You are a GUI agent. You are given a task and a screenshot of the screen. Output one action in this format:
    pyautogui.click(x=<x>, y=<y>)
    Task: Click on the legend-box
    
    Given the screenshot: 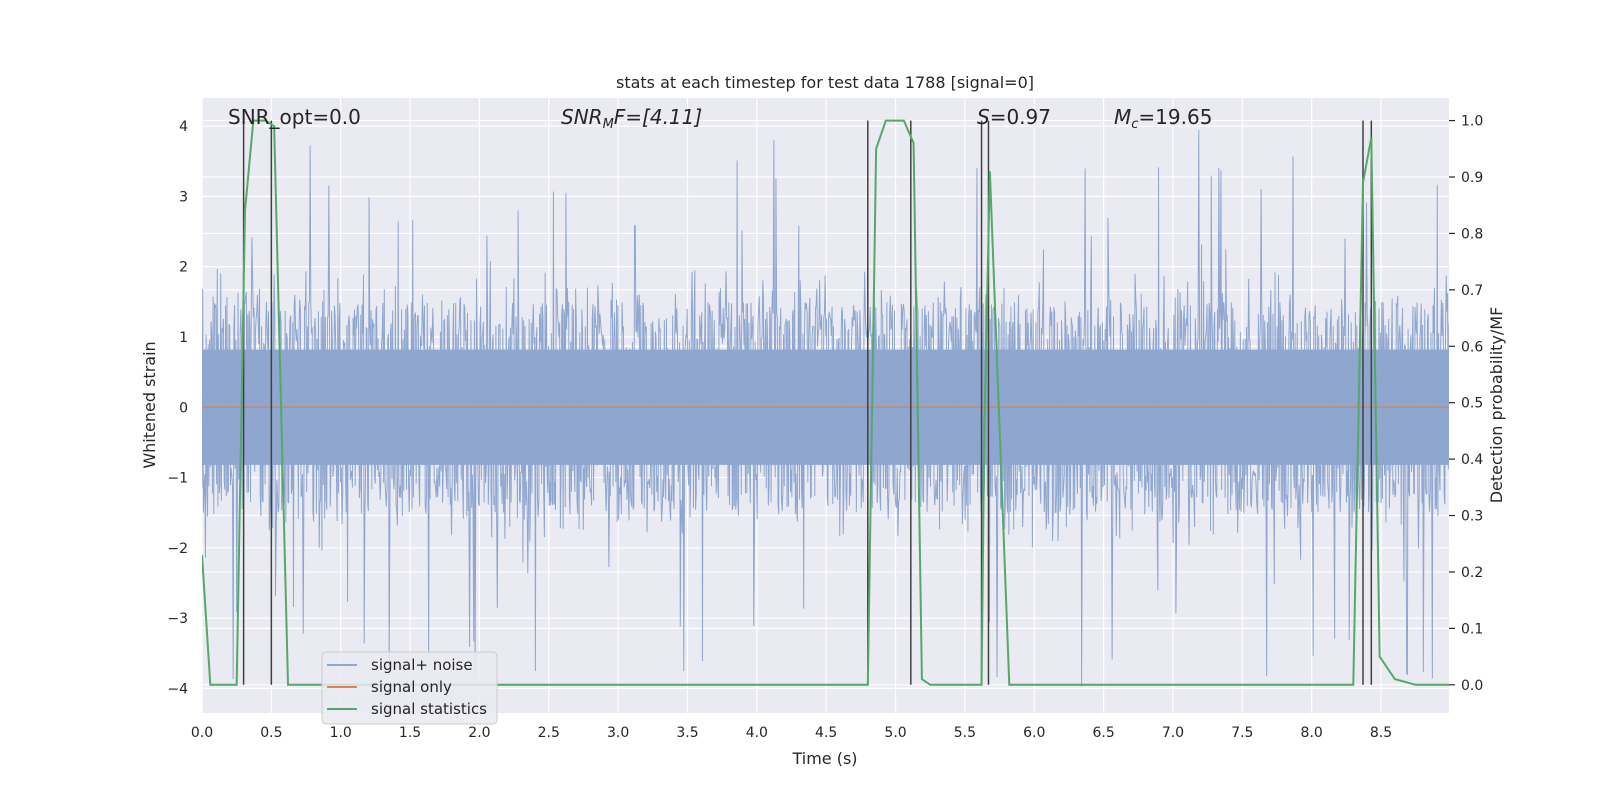 What is the action you would take?
    pyautogui.click(x=409, y=688)
    